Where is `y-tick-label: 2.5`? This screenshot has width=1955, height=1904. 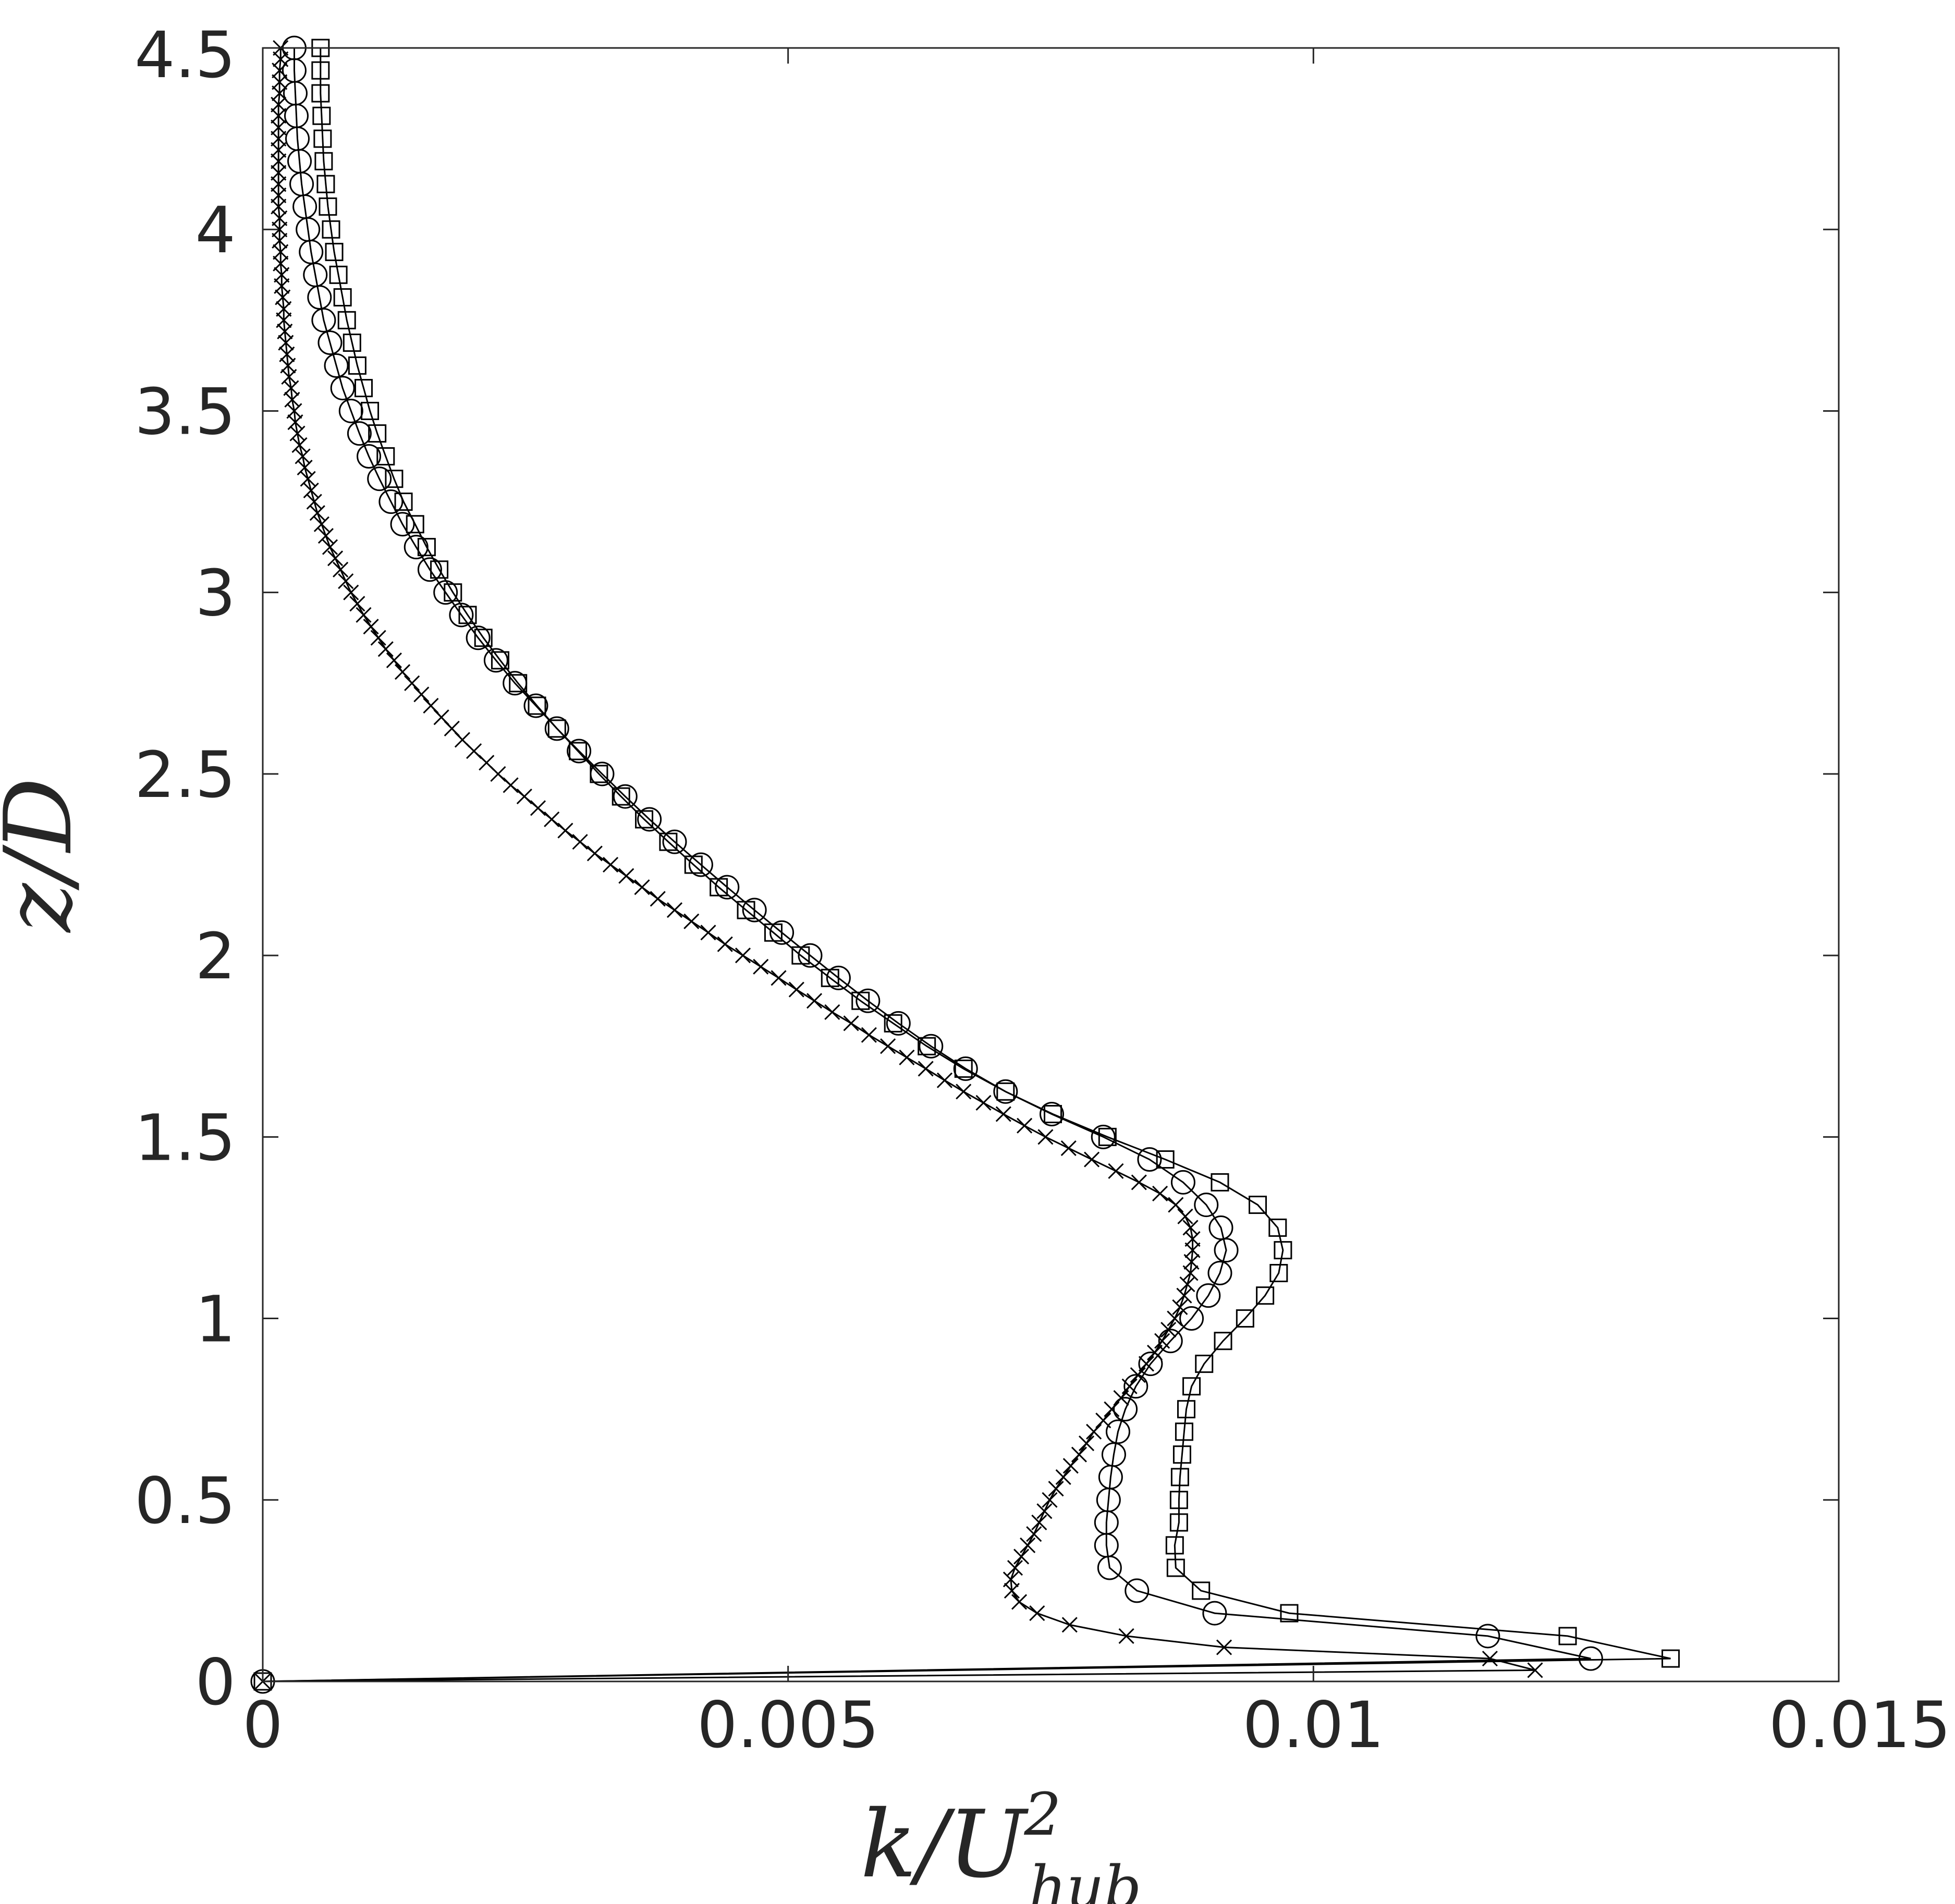
y-tick-label: 2.5 is located at coordinates (185, 775).